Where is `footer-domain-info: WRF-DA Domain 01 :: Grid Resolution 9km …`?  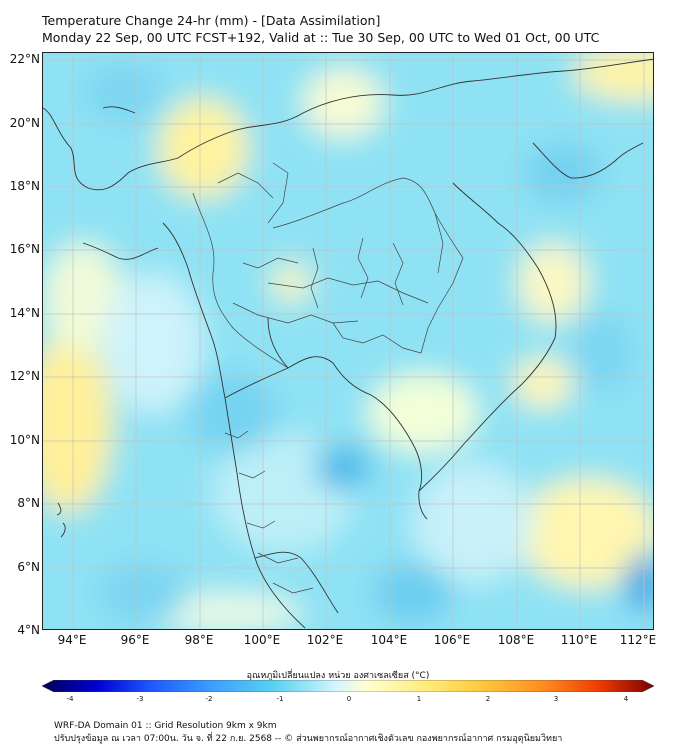 footer-domain-info: WRF-DA Domain 01 :: Grid Resolution 9km … is located at coordinates (165, 726).